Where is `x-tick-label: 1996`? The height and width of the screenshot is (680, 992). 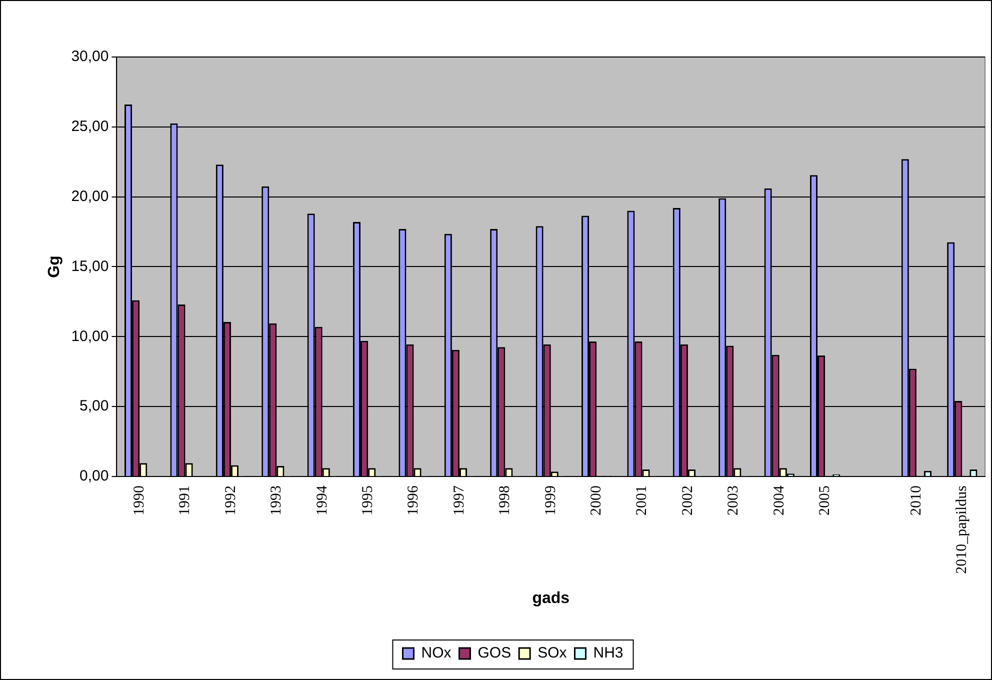
x-tick-label: 1996 is located at coordinates (414, 500).